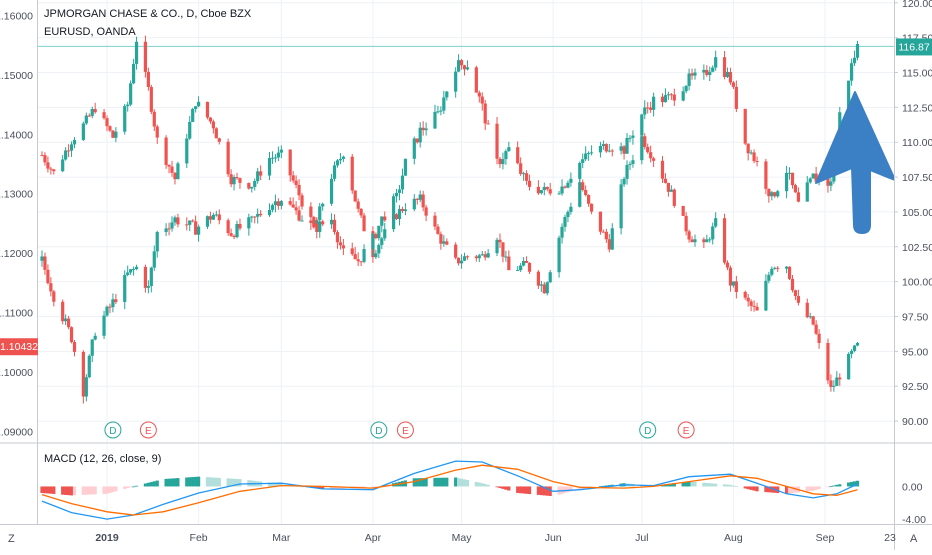 The image size is (932, 555). I want to click on right-axis-tick: 110.00, so click(917, 143).